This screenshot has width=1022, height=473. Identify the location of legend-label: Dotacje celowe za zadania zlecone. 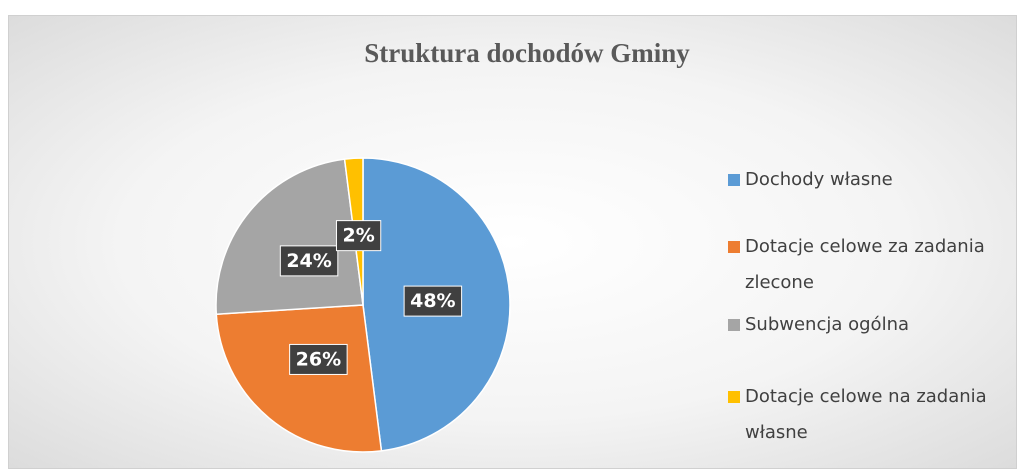
(865, 264).